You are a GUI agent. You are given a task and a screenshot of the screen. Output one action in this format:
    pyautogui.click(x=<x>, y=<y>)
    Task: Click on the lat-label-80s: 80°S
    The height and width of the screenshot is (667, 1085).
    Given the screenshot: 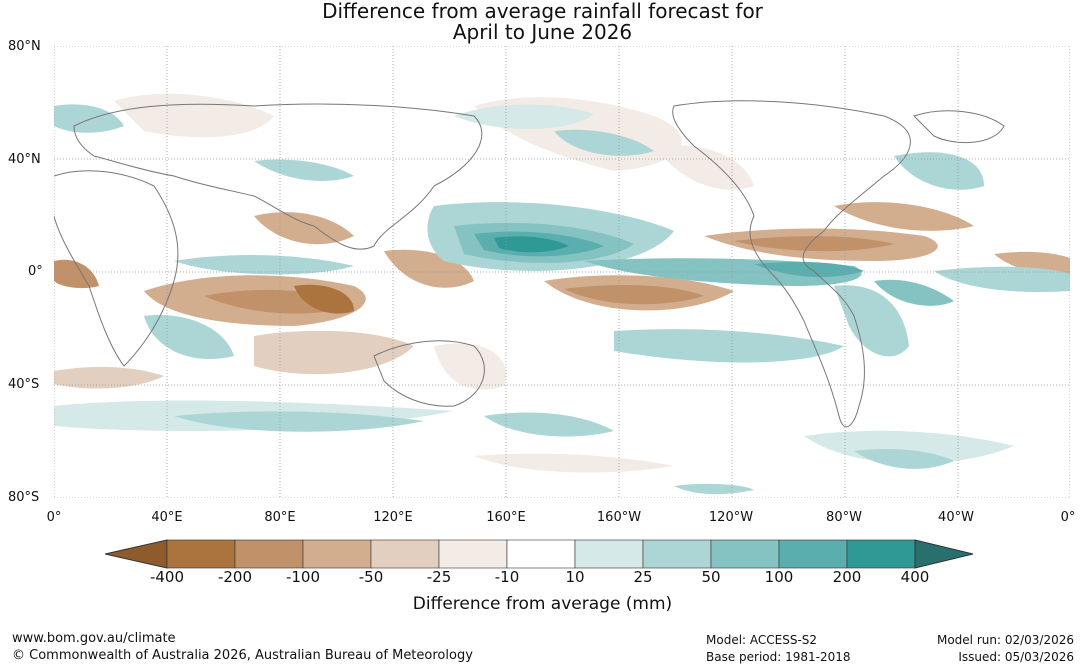 What is the action you would take?
    pyautogui.click(x=24, y=497)
    